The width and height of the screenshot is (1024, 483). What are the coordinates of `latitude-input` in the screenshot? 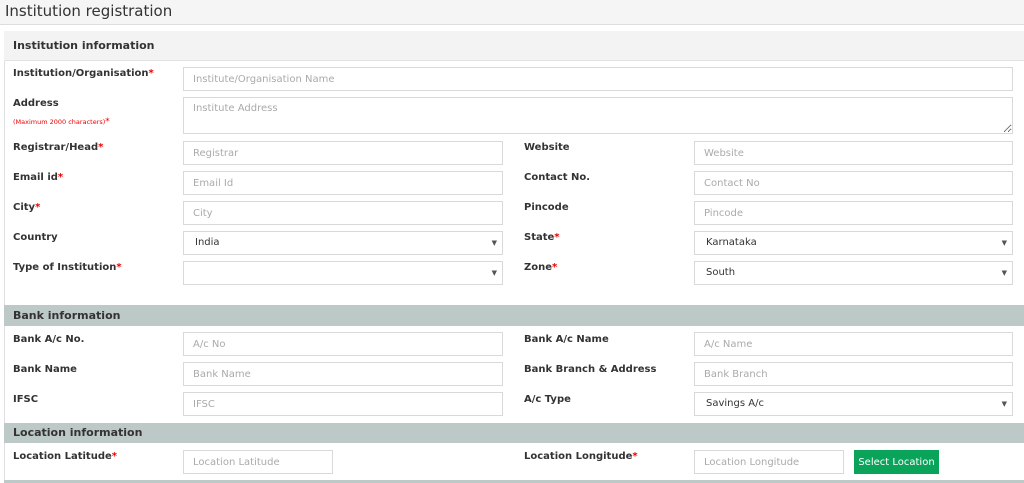 It's located at (258, 462).